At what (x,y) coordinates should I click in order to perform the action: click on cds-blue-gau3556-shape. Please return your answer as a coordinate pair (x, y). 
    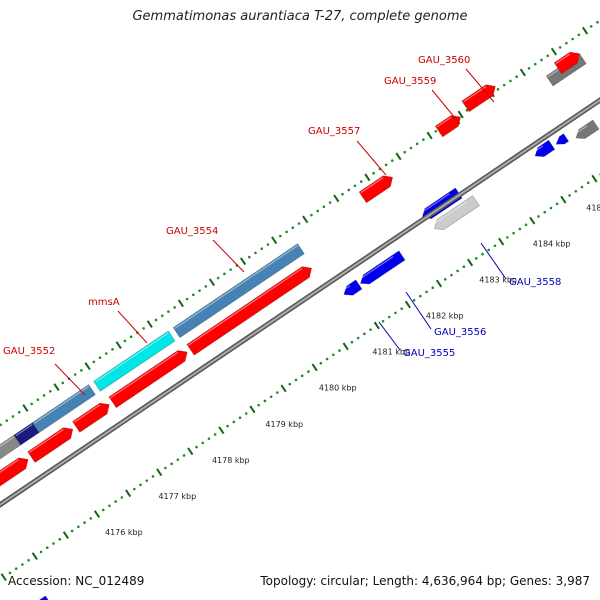
    Looking at the image, I should click on (382, 267).